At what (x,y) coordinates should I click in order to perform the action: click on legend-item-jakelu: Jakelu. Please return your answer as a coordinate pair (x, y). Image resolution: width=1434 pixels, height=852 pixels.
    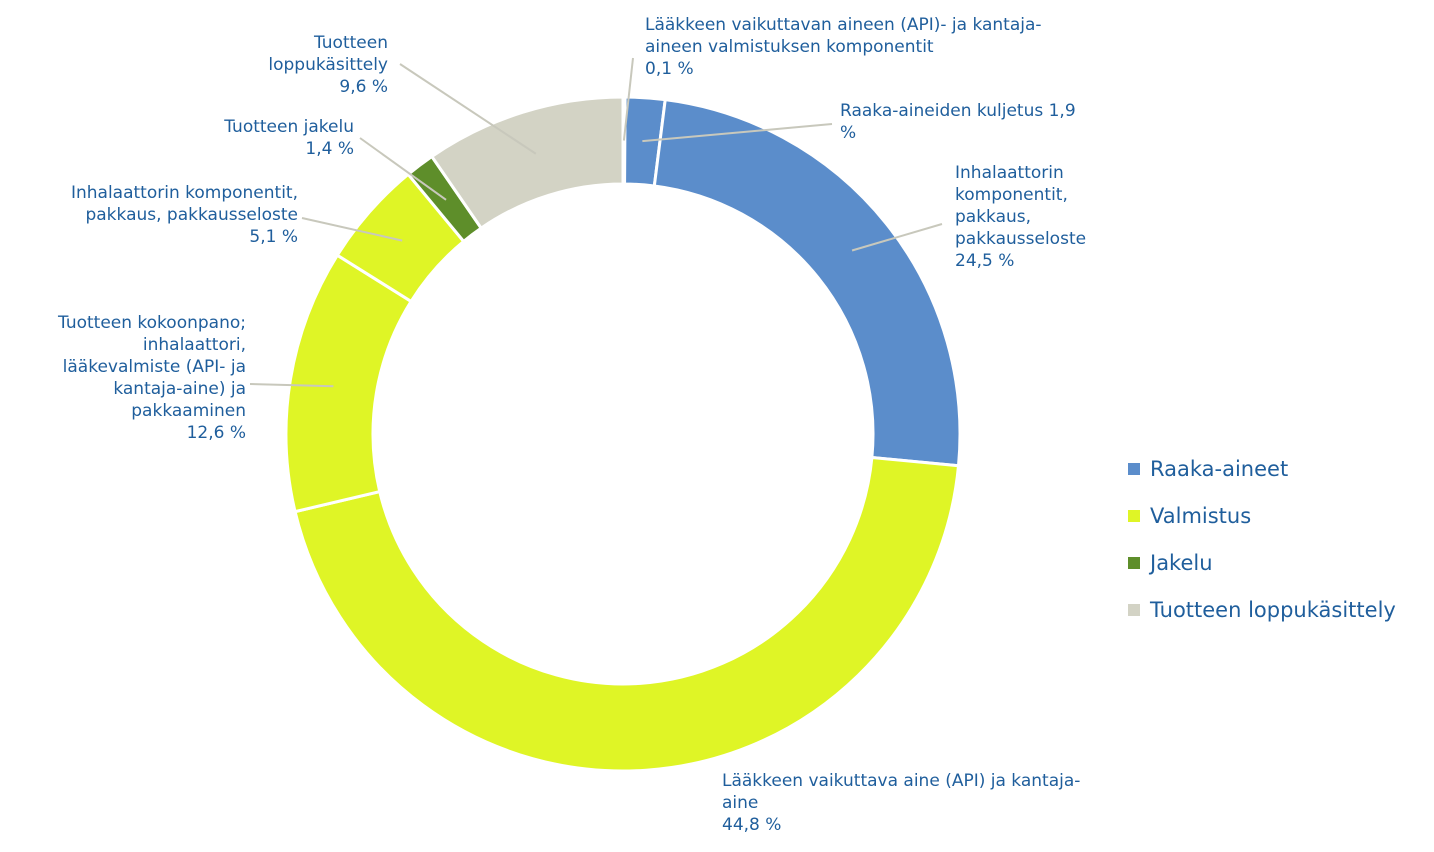
    Looking at the image, I should click on (1262, 562).